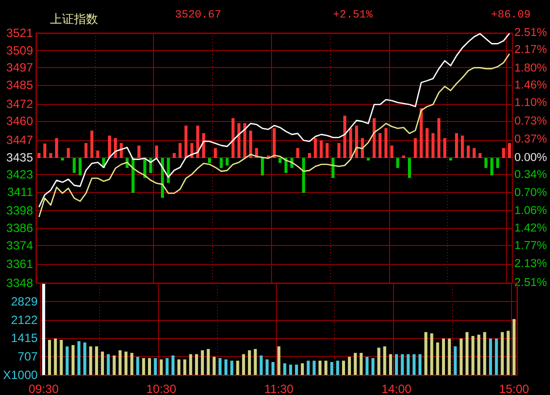 This screenshot has height=395, width=550. What do you see at coordinates (20, 85) in the screenshot?
I see `y-tick-label: 3485` at bounding box center [20, 85].